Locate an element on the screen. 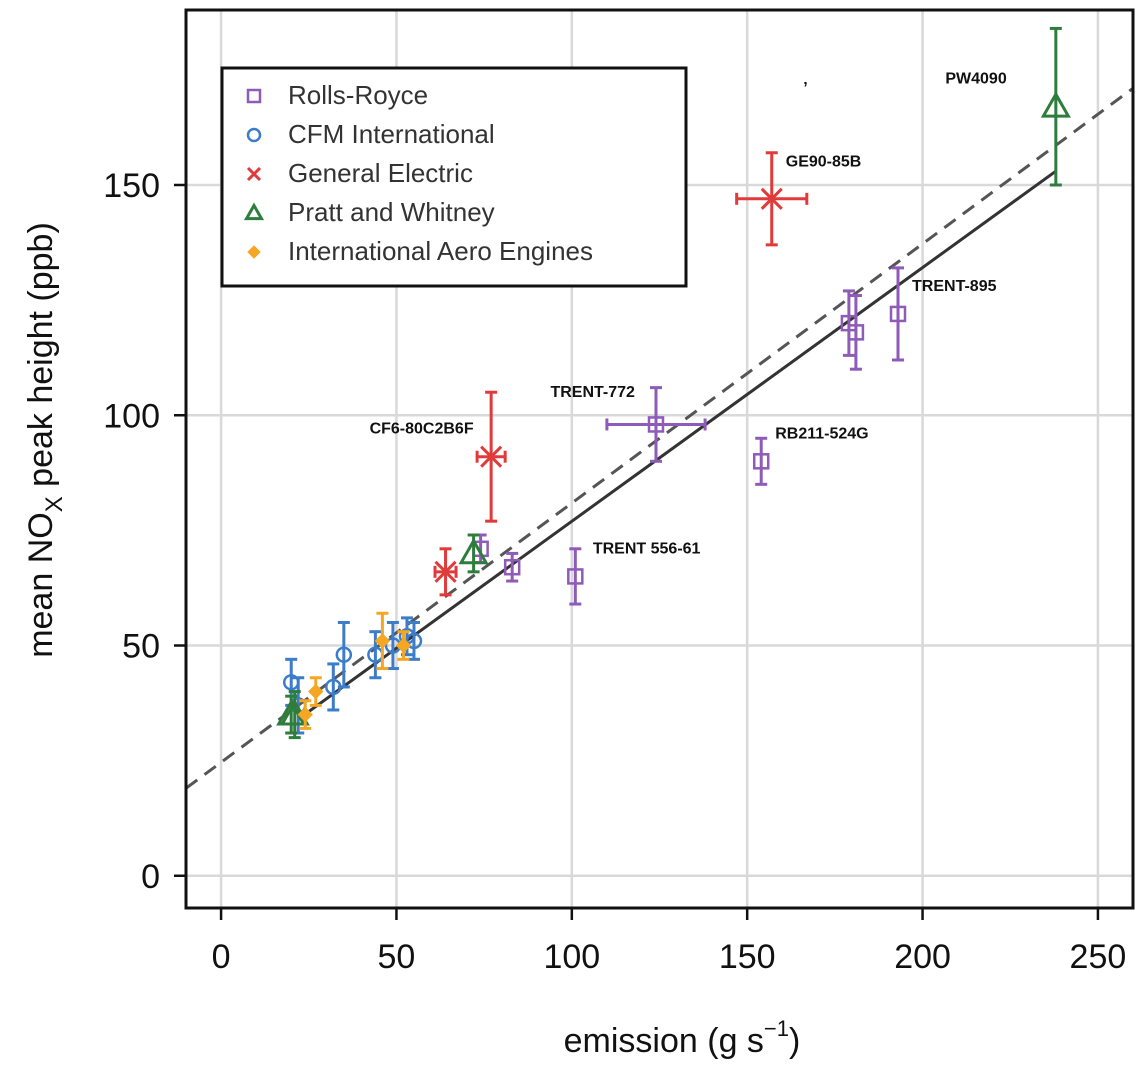 This screenshot has width=1141, height=1067. y-tick-label: 150 is located at coordinates (131, 186).